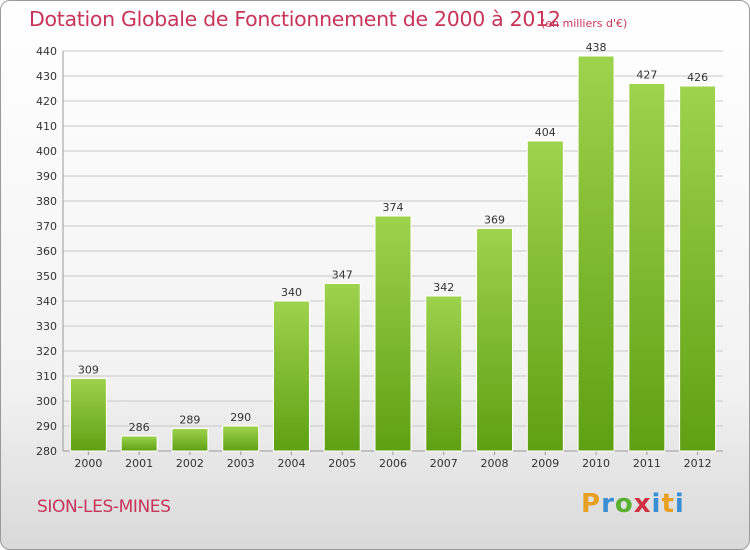  I want to click on y-tick-label: 390, so click(46, 176).